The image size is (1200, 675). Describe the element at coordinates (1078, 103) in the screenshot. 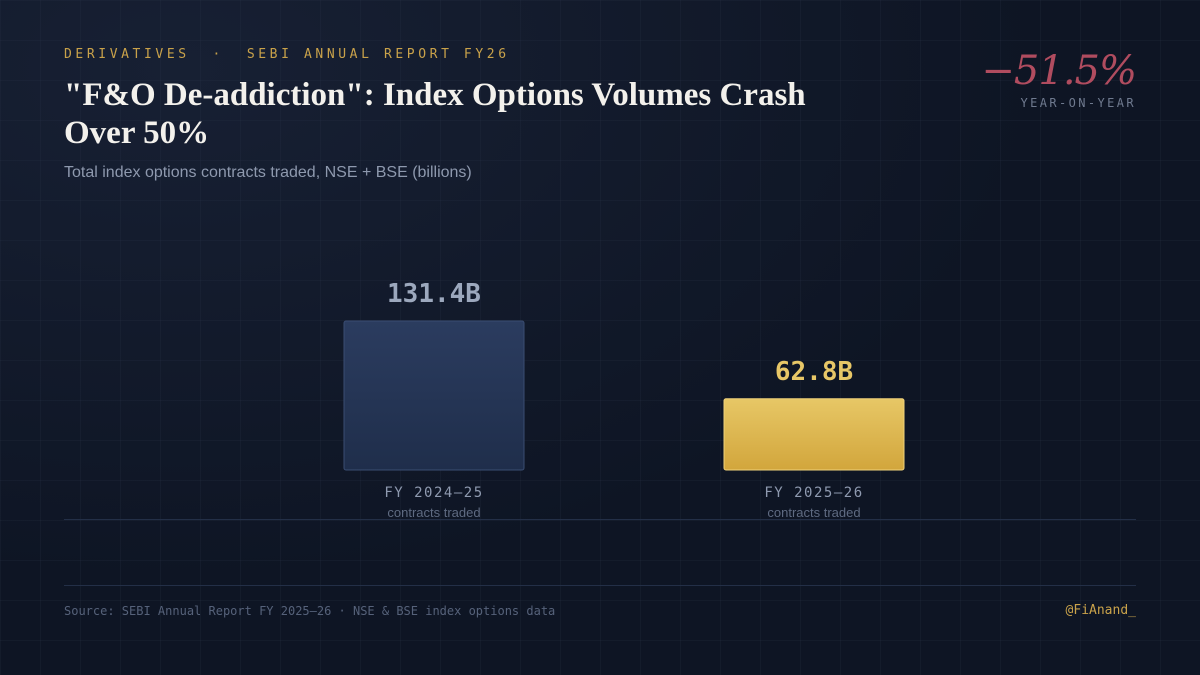

I see `yoy-change-label: YEAR-ON-YEAR` at that location.